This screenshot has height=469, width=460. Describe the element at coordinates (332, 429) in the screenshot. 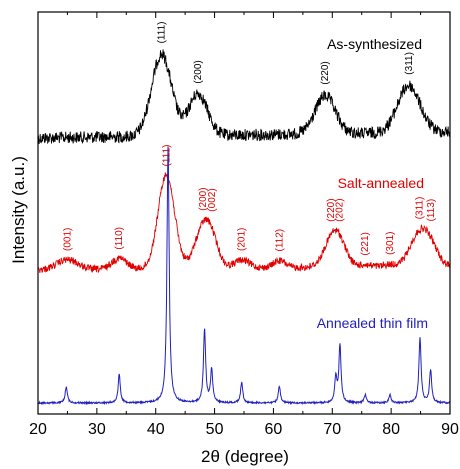

I see `x-tick-label: 70` at that location.